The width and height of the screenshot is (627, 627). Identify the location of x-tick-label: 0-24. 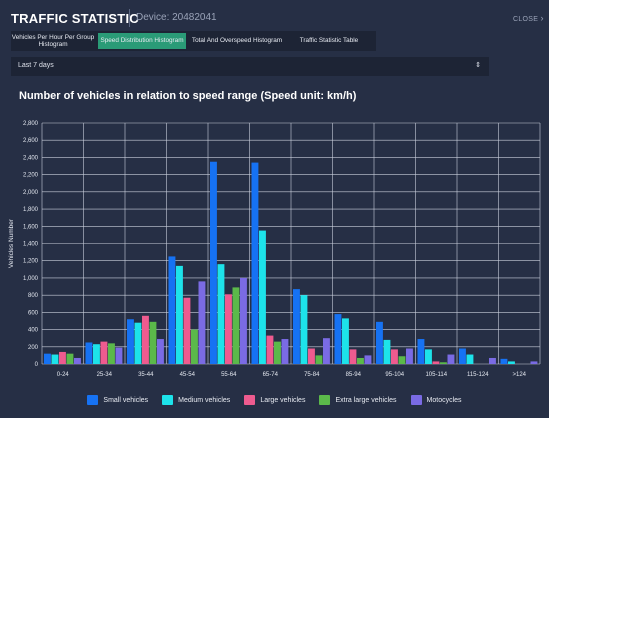
(63, 375).